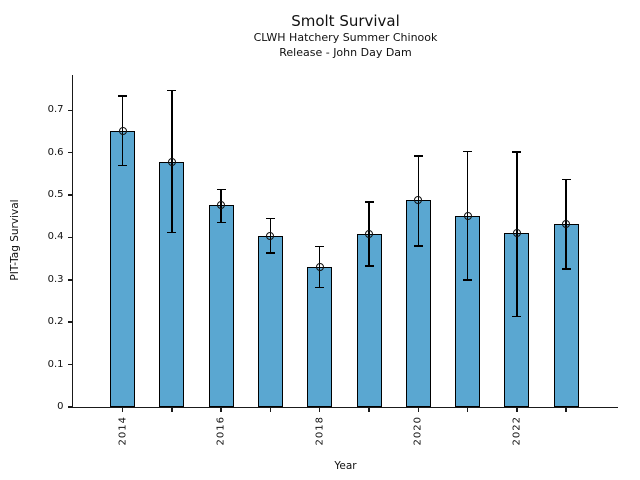 The height and width of the screenshot is (480, 640). Describe the element at coordinates (517, 152) in the screenshot. I see `error-cap-high-2022` at that location.